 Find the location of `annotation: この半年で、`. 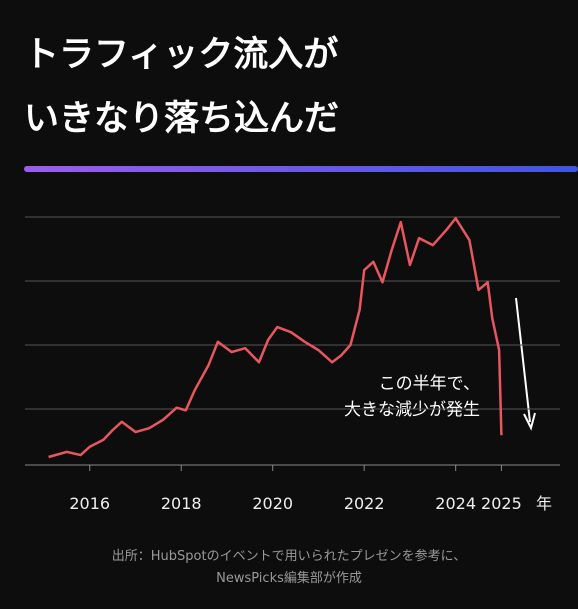

annotation: この半年で、 is located at coordinates (429, 384).